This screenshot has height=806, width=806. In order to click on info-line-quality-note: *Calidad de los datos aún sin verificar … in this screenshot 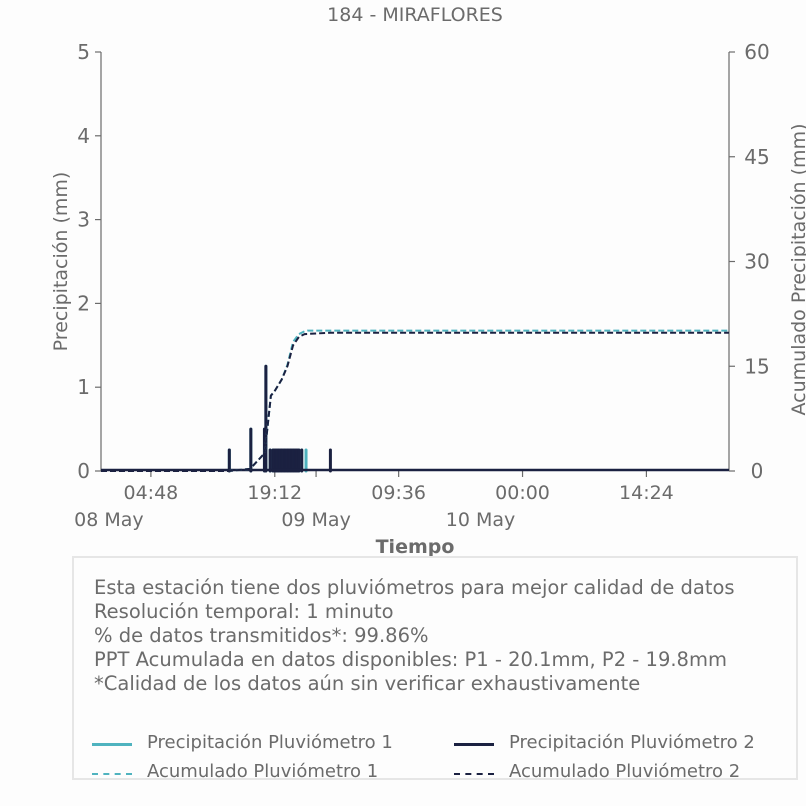, I will do `click(367, 683)`.